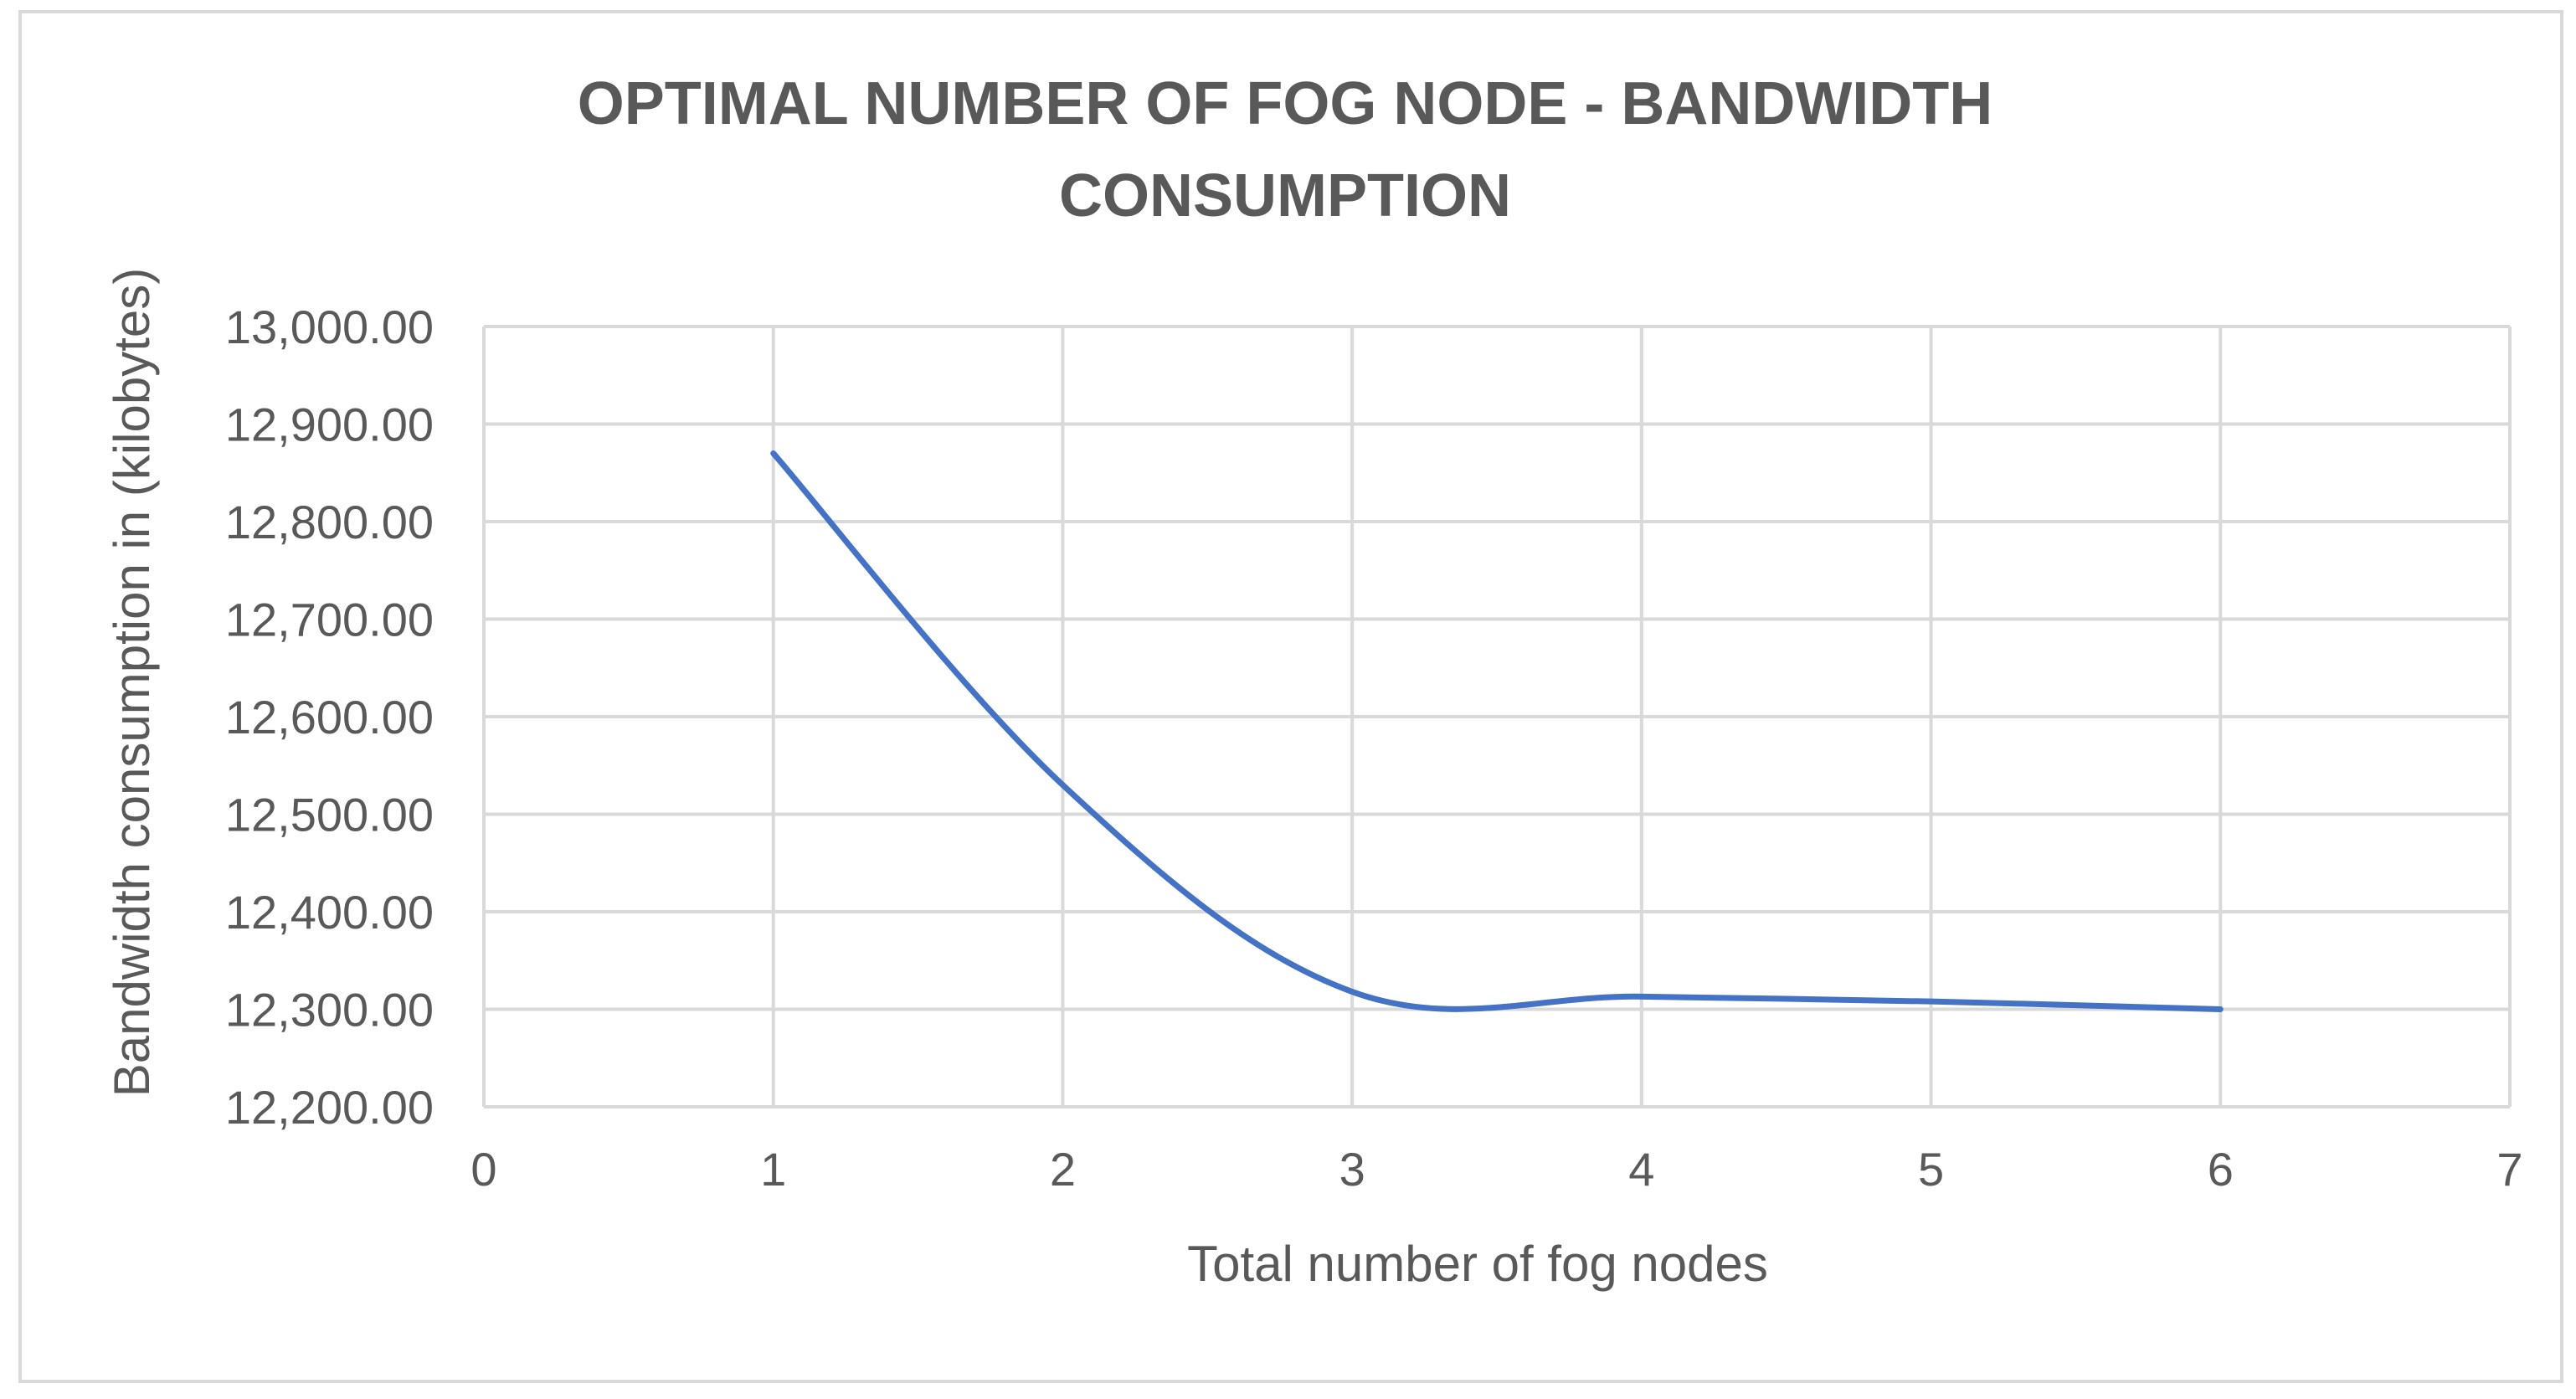  Describe the element at coordinates (330, 913) in the screenshot. I see `y-tick-label: 12,400.00` at that location.